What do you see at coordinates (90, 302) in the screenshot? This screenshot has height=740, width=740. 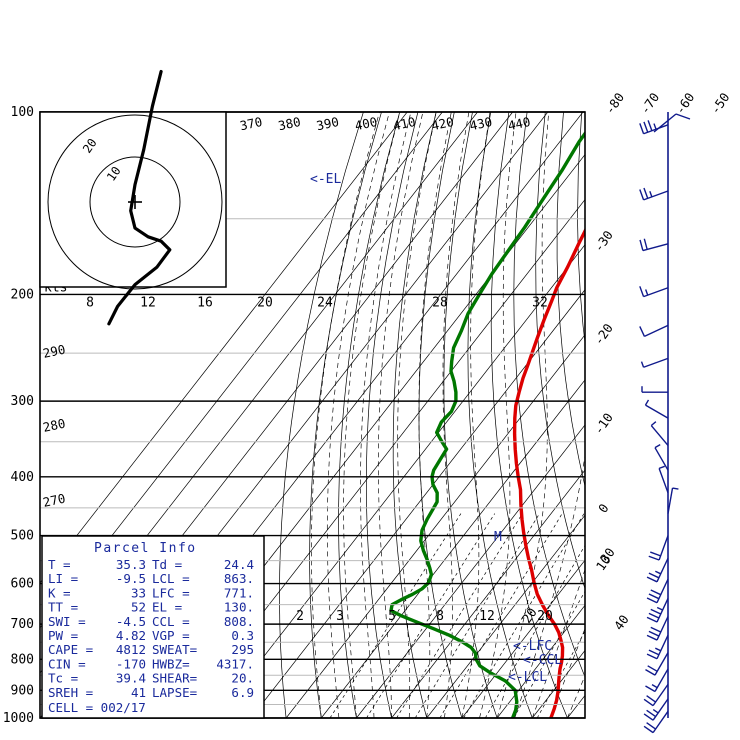 I see `wind-speed-scale-label: 8` at bounding box center [90, 302].